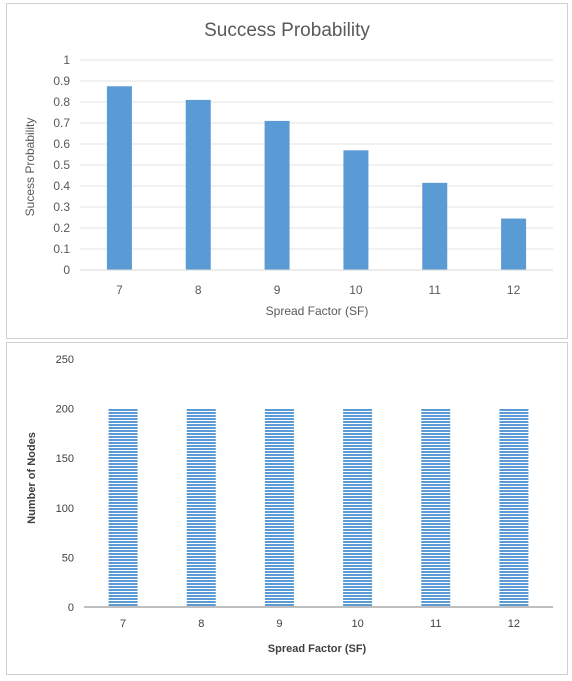 Image resolution: width=572 pixels, height=681 pixels. I want to click on chart-1-x-tick-label: 7, so click(119, 290).